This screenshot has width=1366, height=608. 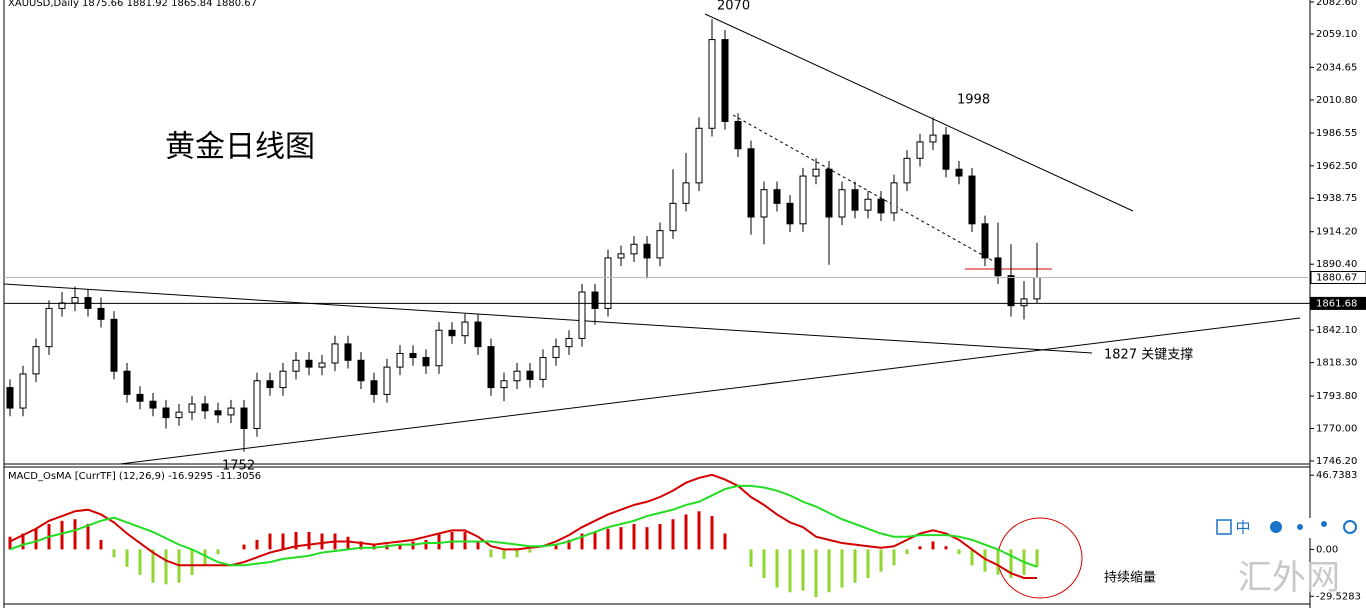 What do you see at coordinates (1336, 100) in the screenshot?
I see `y-tick-label: 2010.80` at bounding box center [1336, 100].